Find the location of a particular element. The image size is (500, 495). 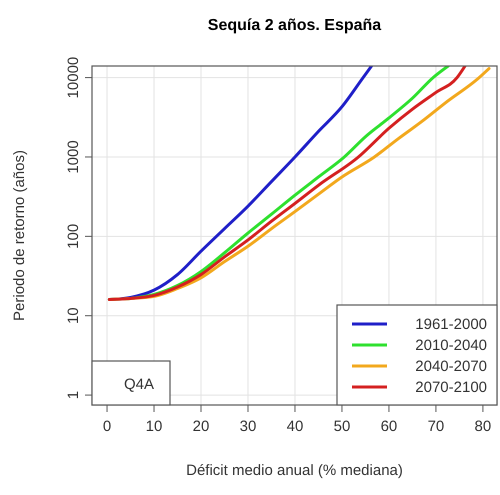

annotation: Q4A is located at coordinates (139, 384).